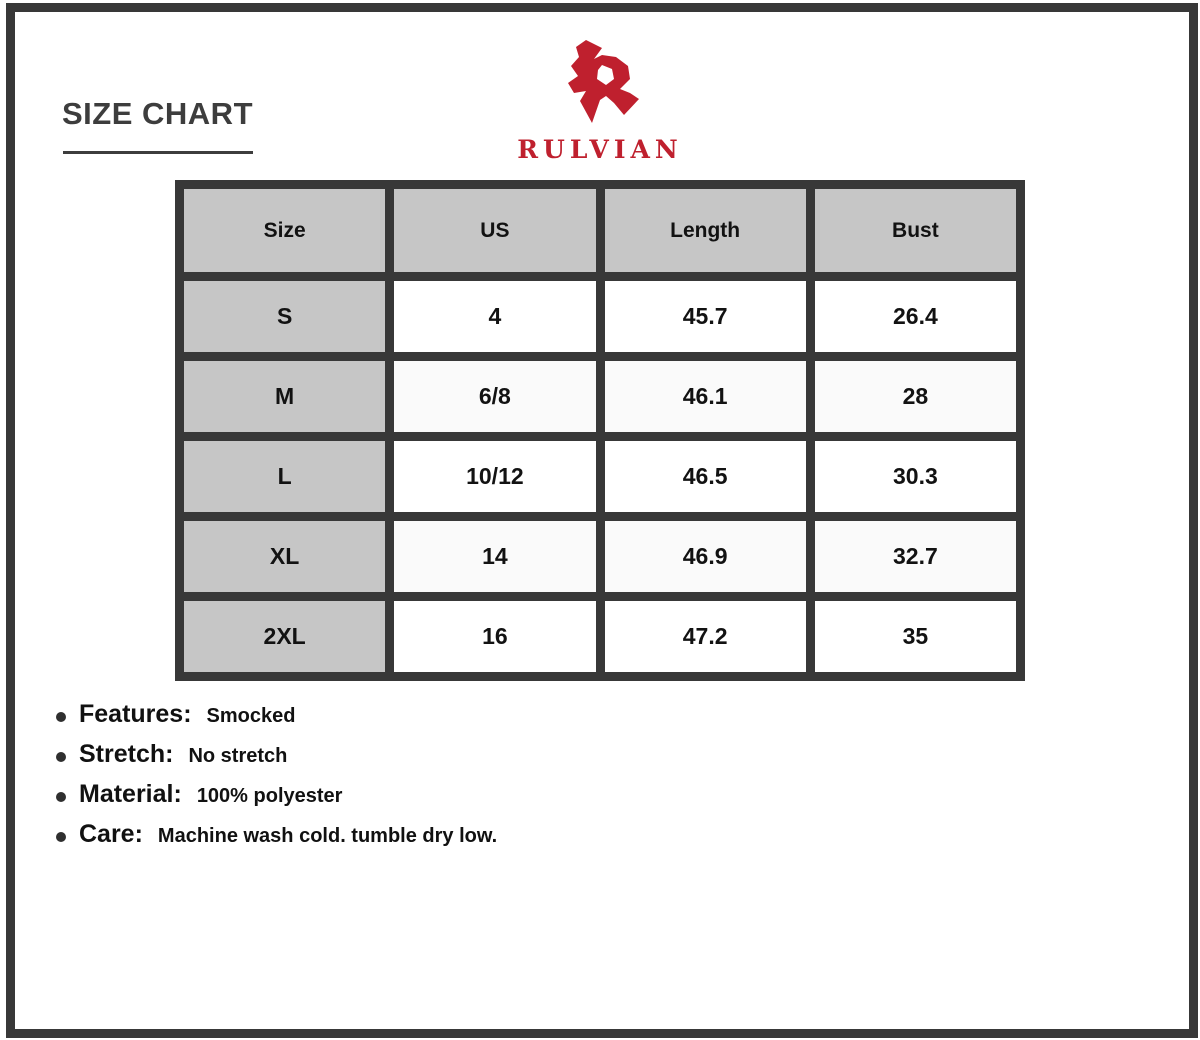 The height and width of the screenshot is (1040, 1200). Describe the element at coordinates (135, 714) in the screenshot. I see `detail-label: Features:` at that location.